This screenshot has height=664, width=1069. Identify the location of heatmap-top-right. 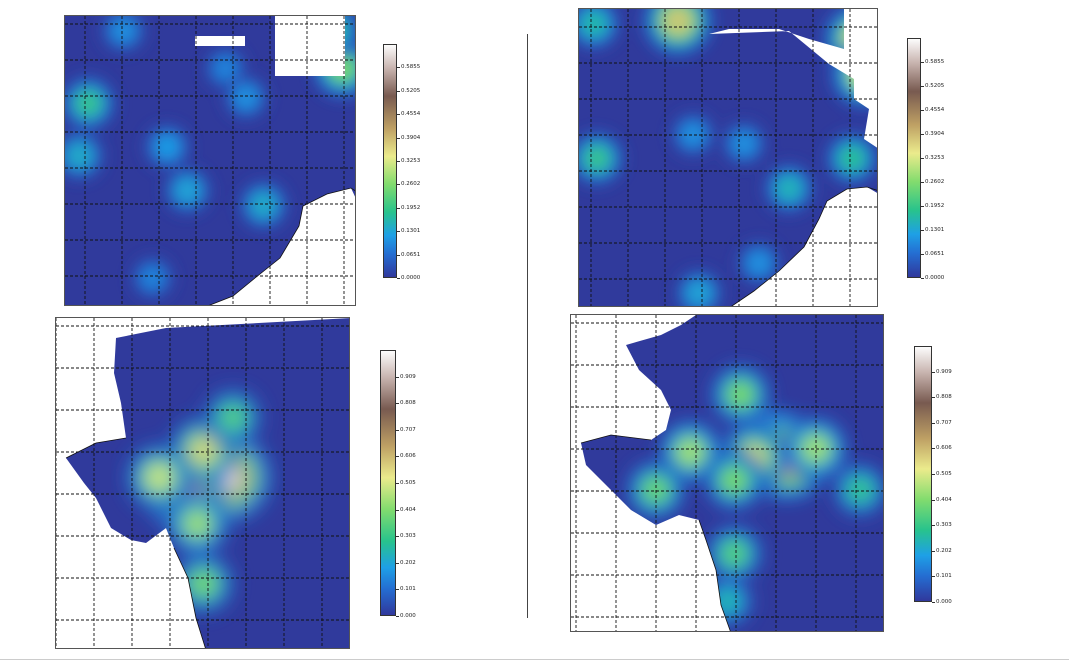
(728, 157).